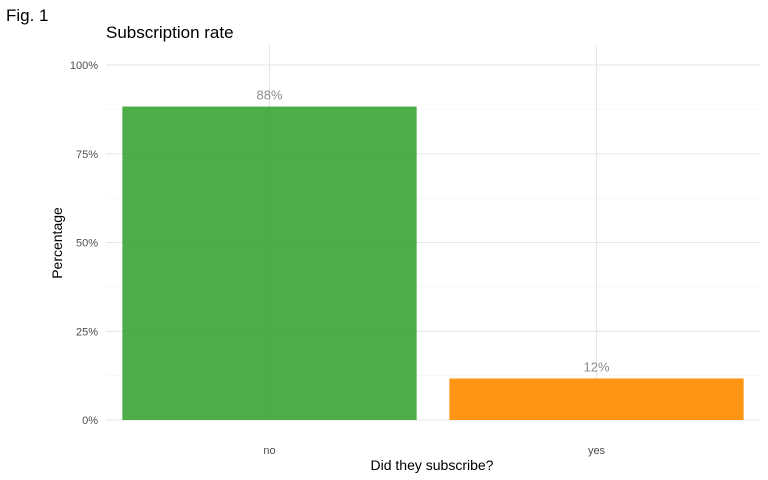  What do you see at coordinates (87, 332) in the screenshot?
I see `y-tick-label: 25%` at bounding box center [87, 332].